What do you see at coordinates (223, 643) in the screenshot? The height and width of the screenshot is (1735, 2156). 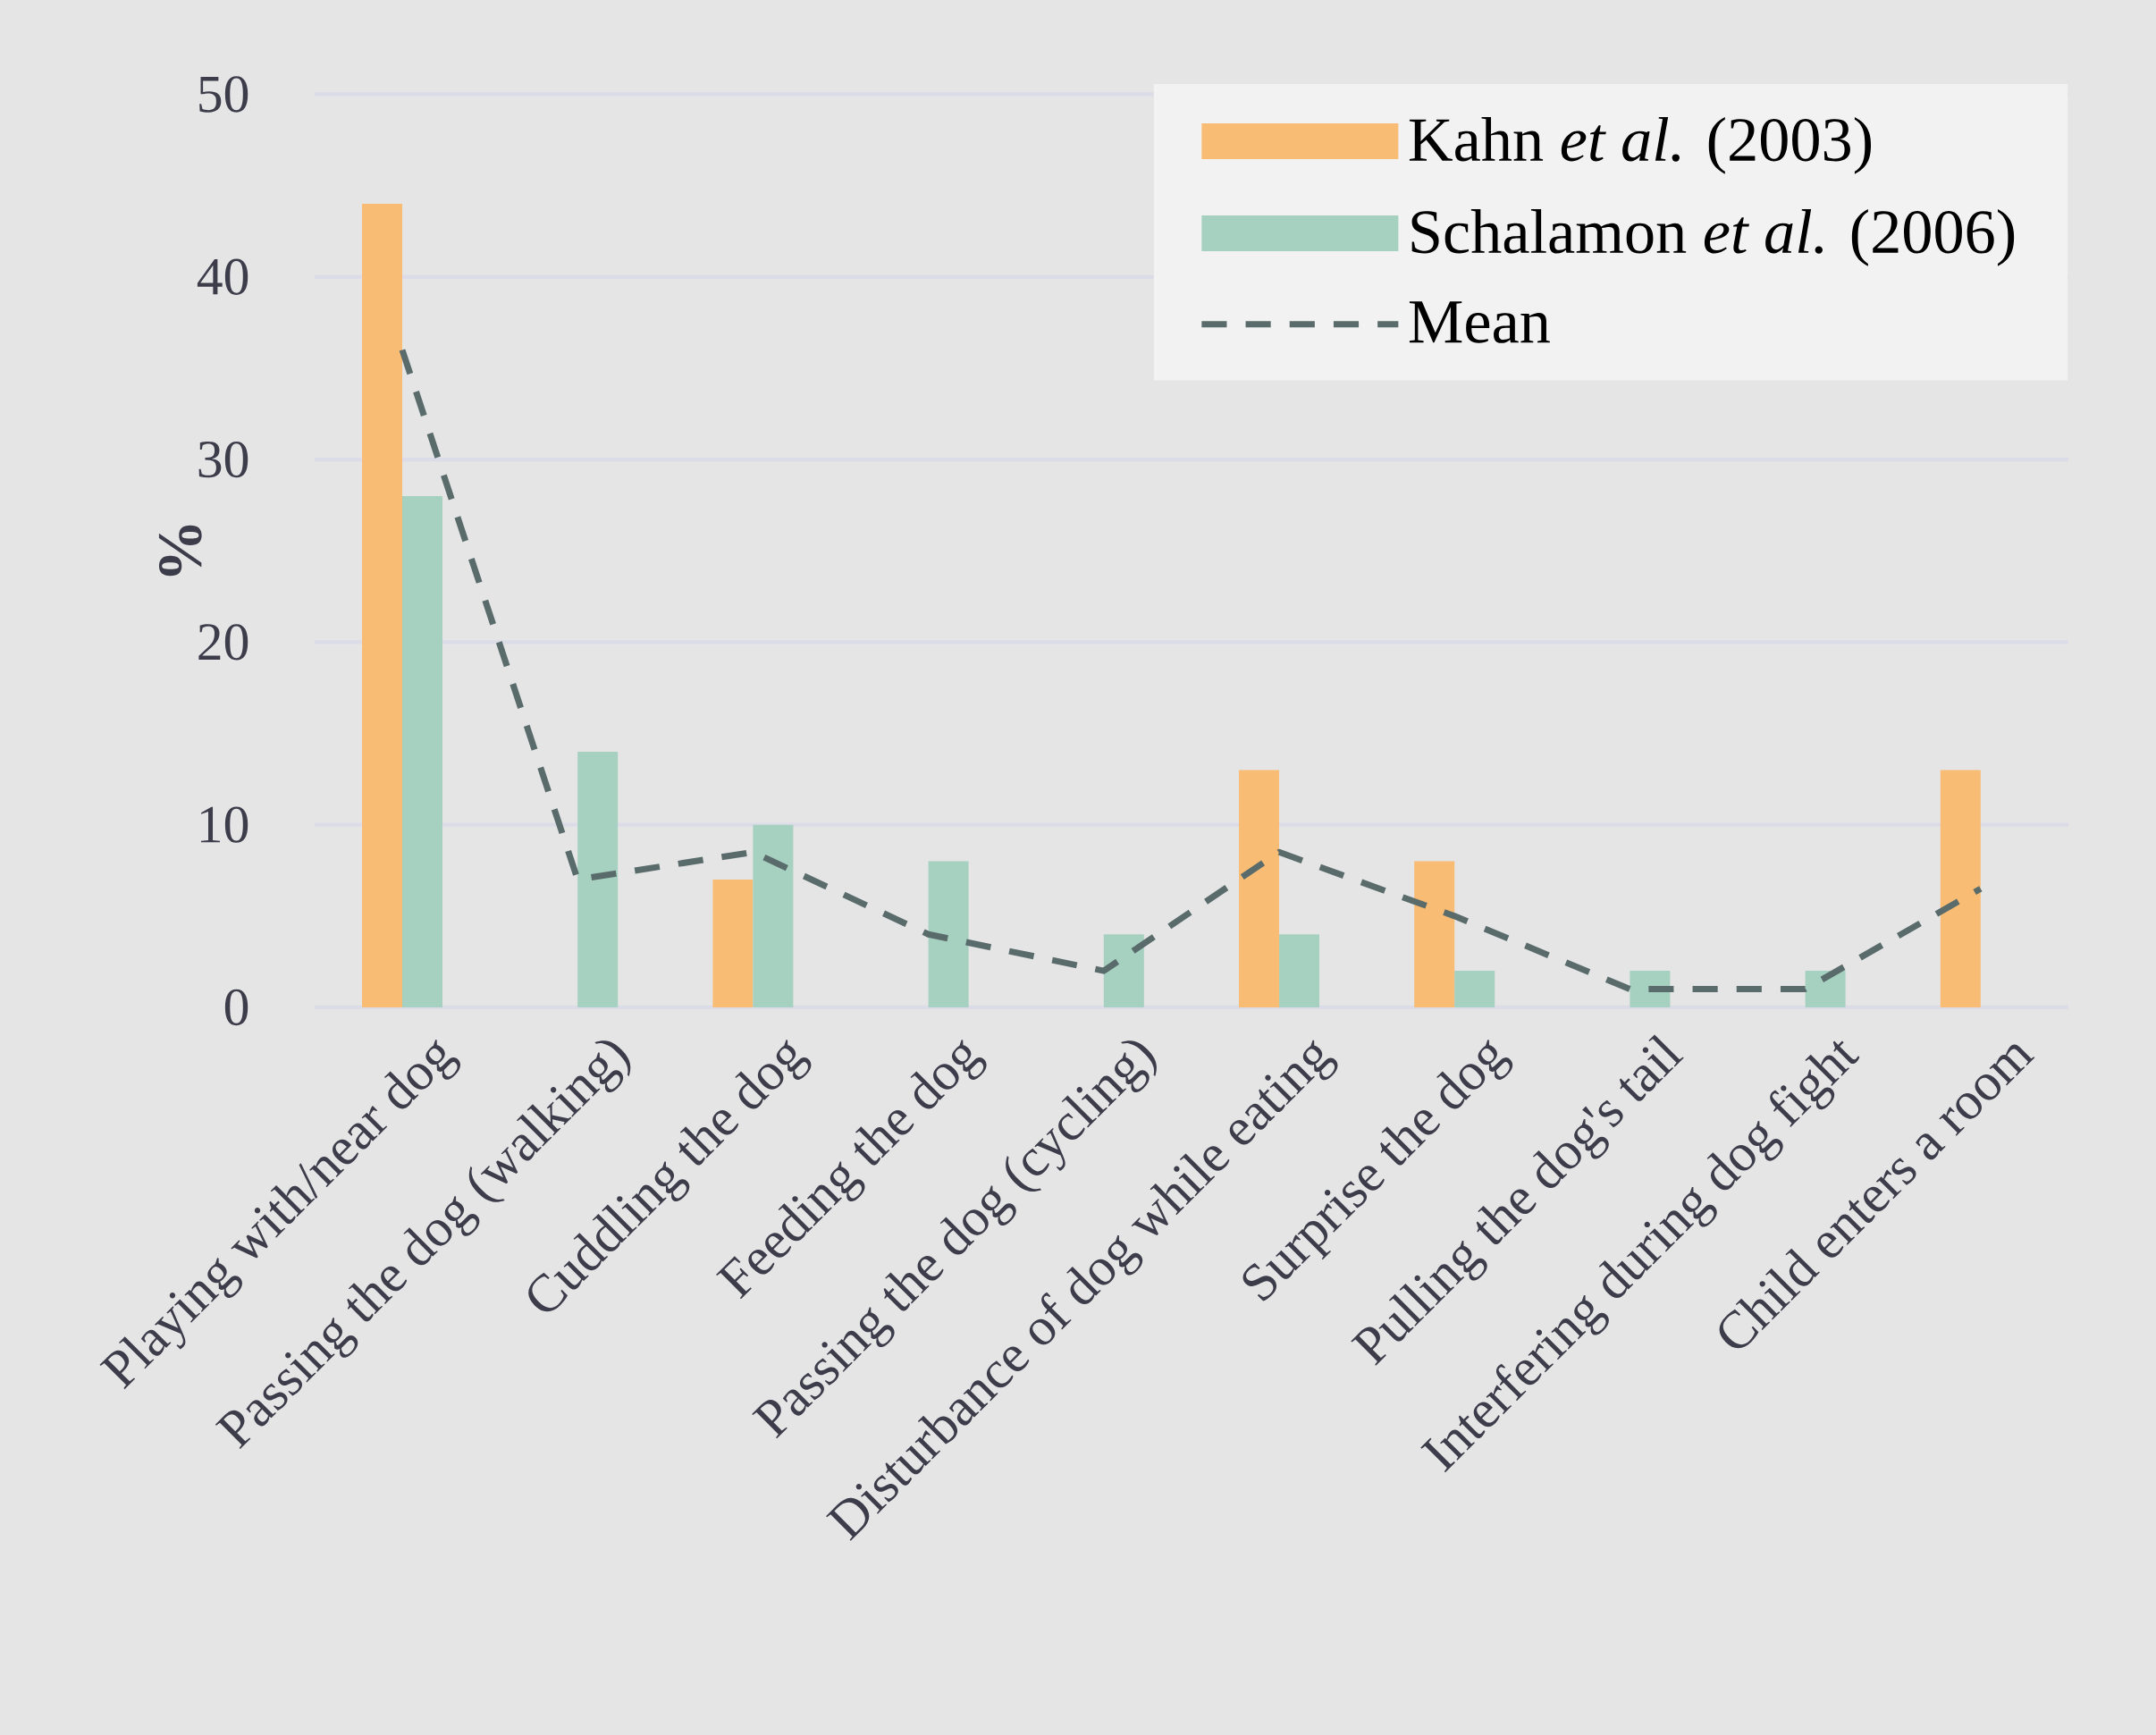 I see `y-tick-label: 20` at bounding box center [223, 643].